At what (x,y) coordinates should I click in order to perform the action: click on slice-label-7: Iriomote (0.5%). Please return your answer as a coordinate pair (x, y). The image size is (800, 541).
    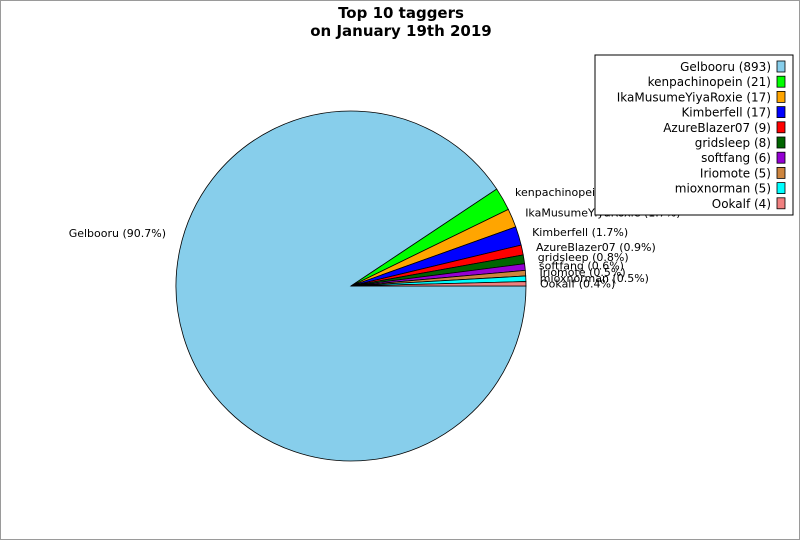
    Looking at the image, I should click on (583, 272).